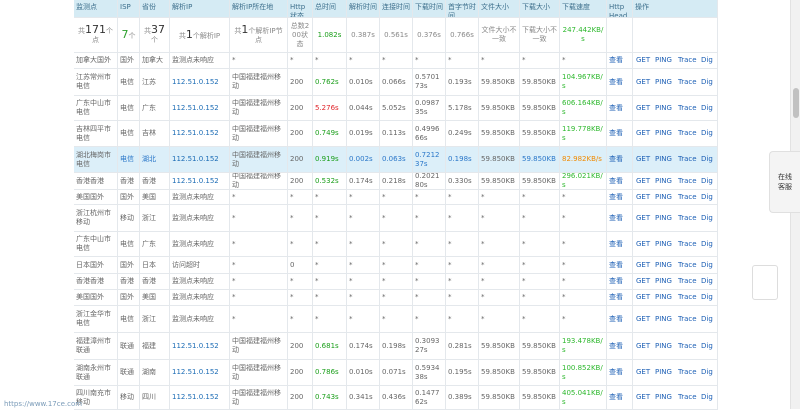 The width and height of the screenshot is (800, 410). Describe the element at coordinates (784, 182) in the screenshot. I see `online-service: 在线客服` at that location.